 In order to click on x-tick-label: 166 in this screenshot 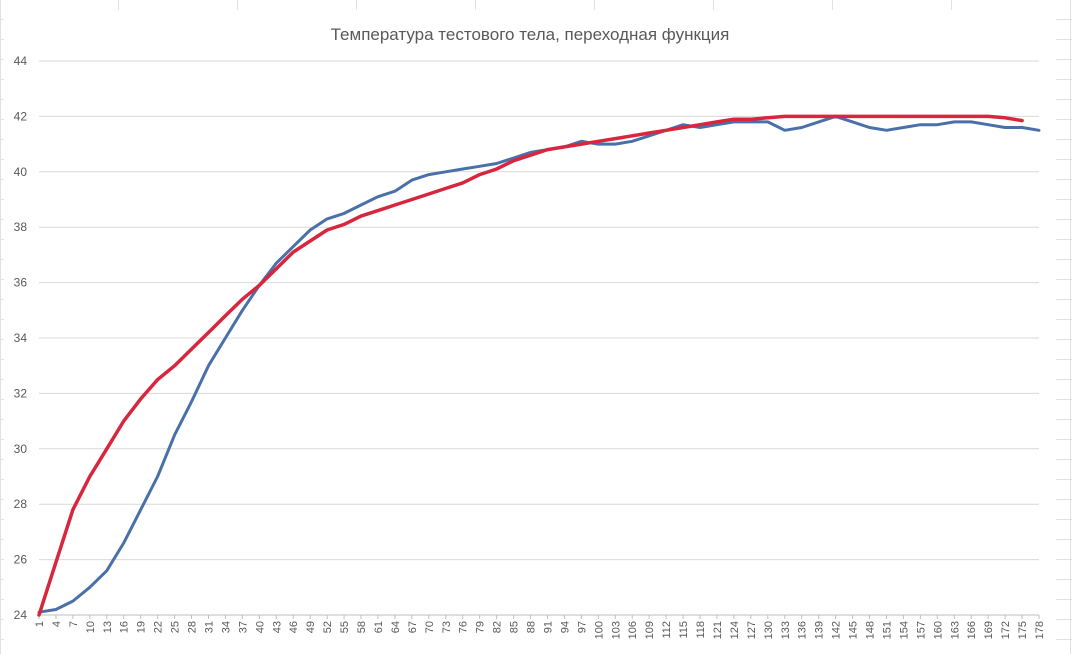, I will do `click(972, 630)`.